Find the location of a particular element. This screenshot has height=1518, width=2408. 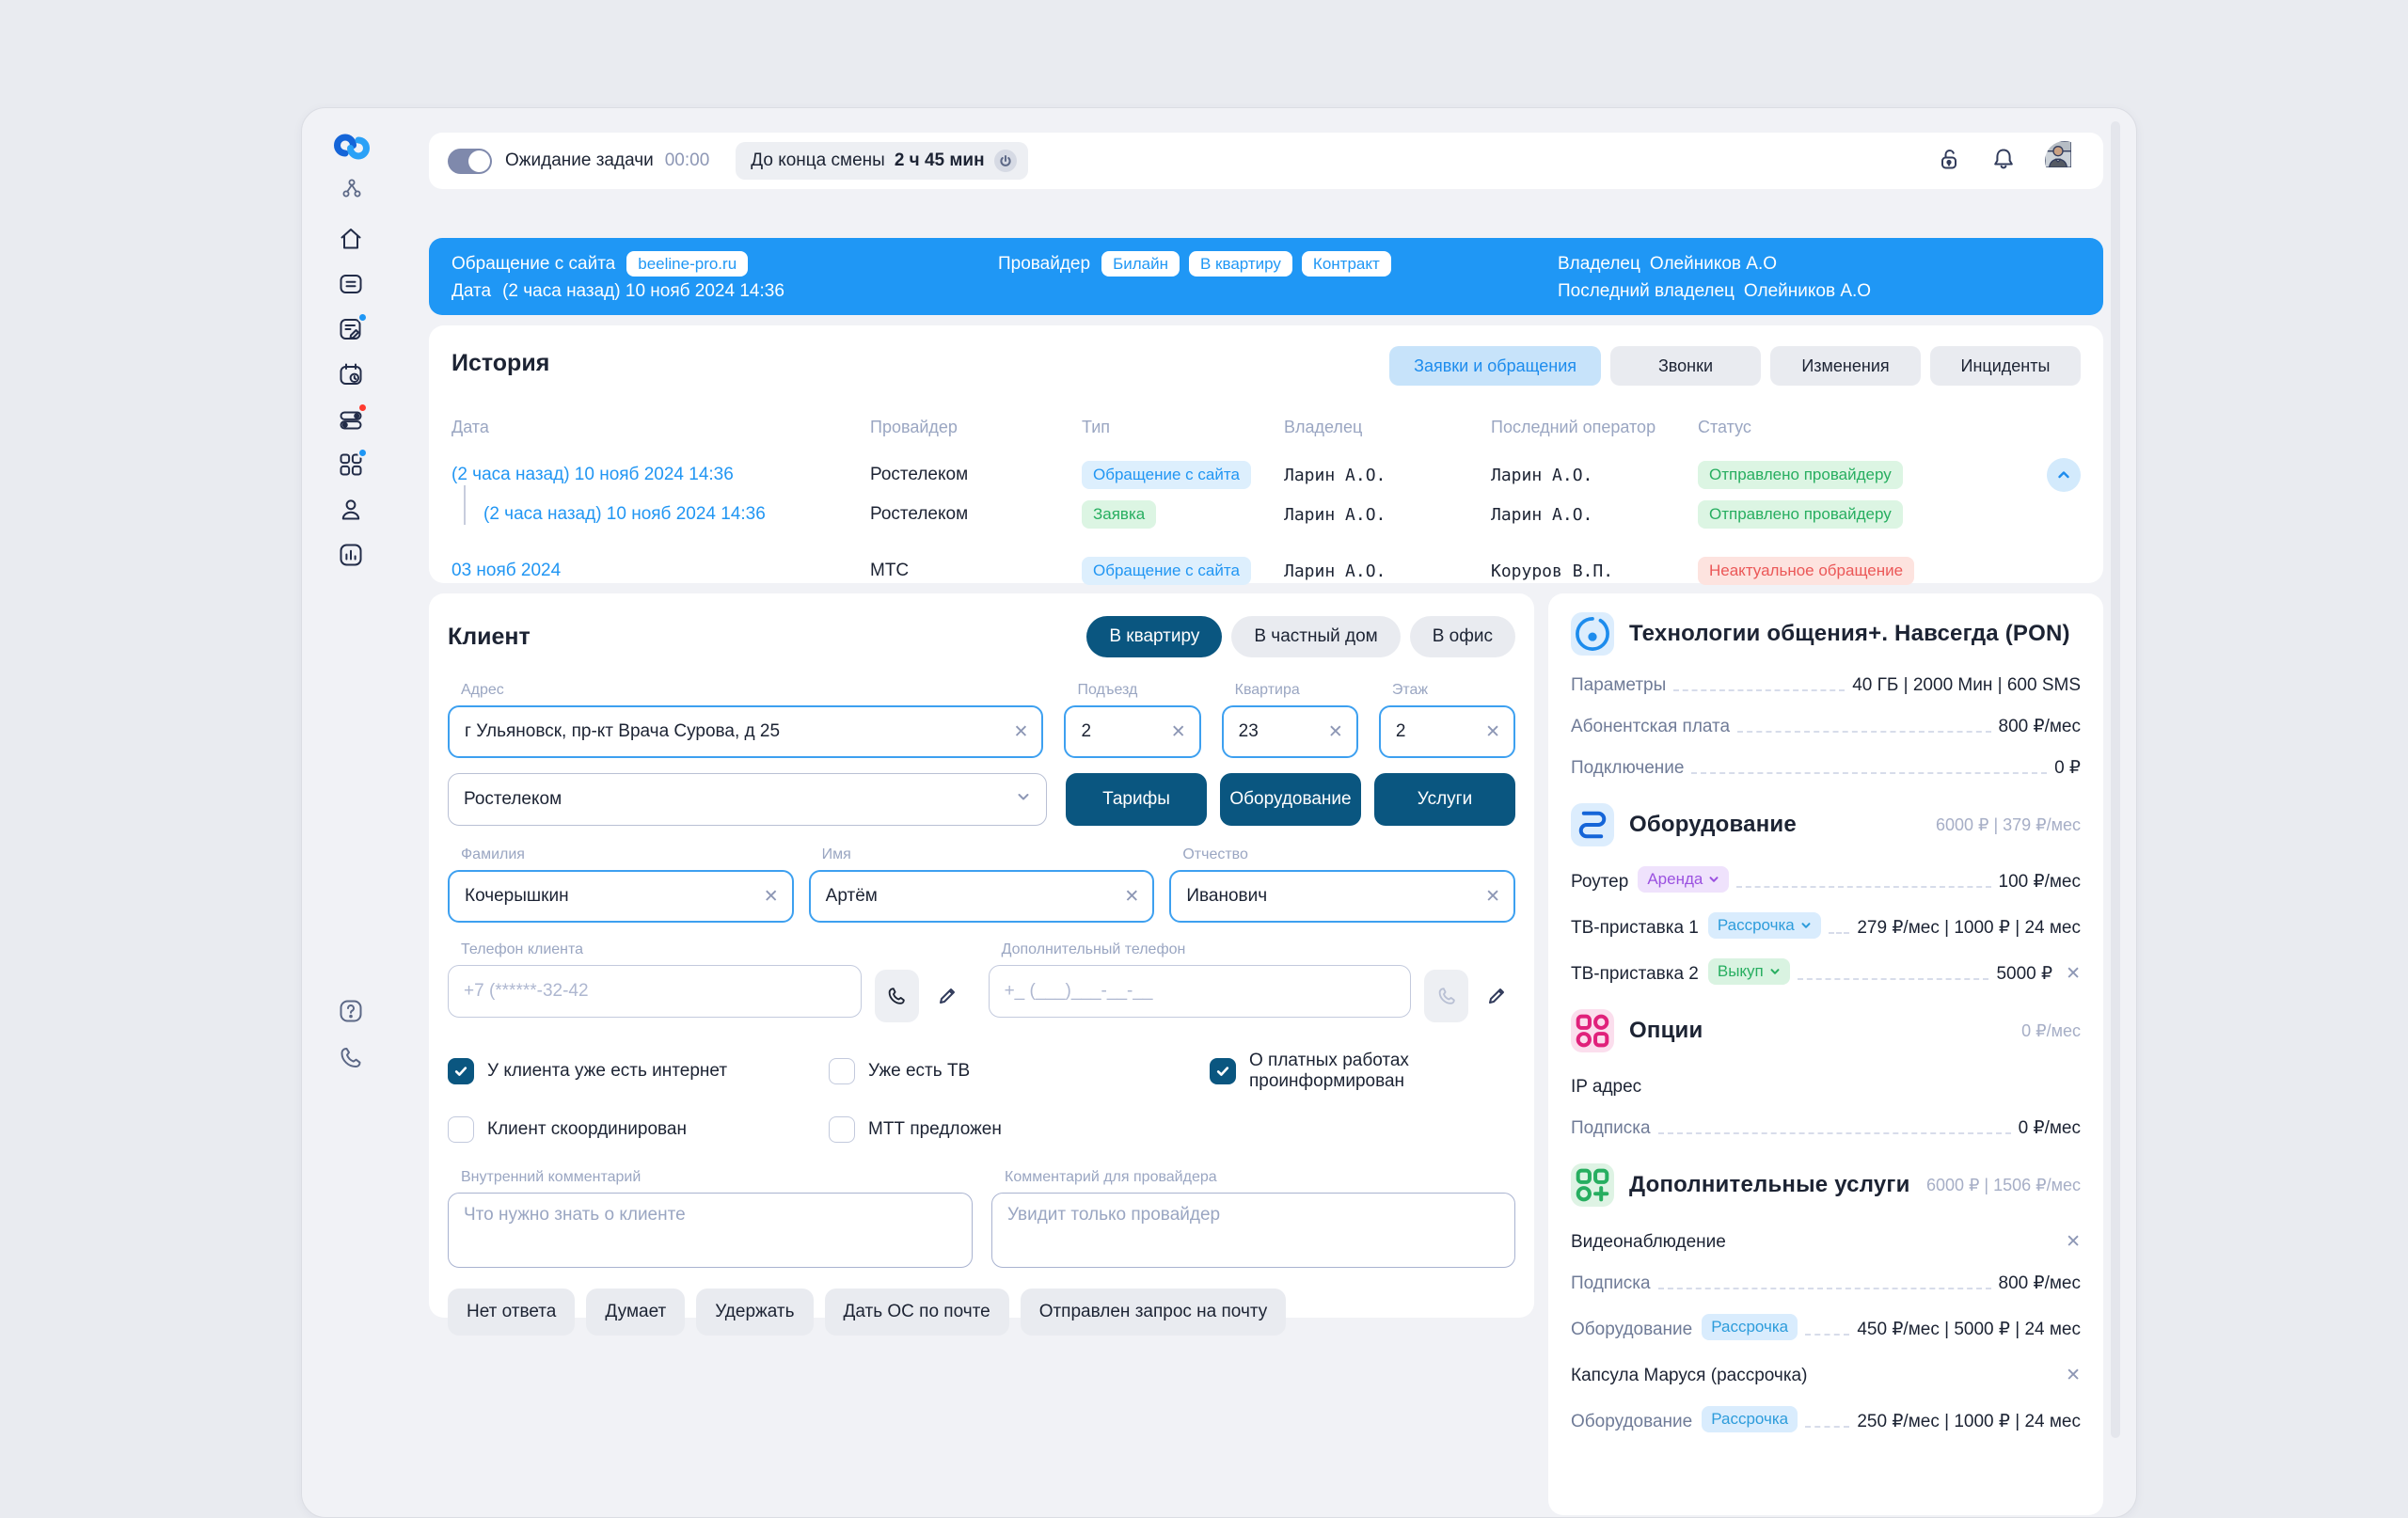

app-logo is located at coordinates (352, 147).